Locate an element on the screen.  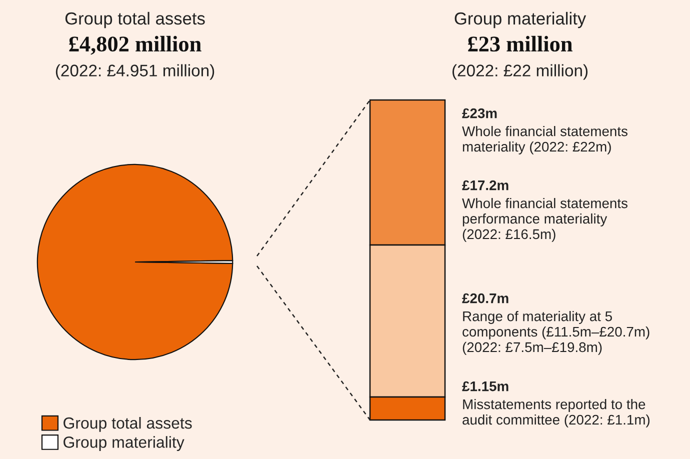
text: (2022: £4.951 million) is located at coordinates (135, 72).